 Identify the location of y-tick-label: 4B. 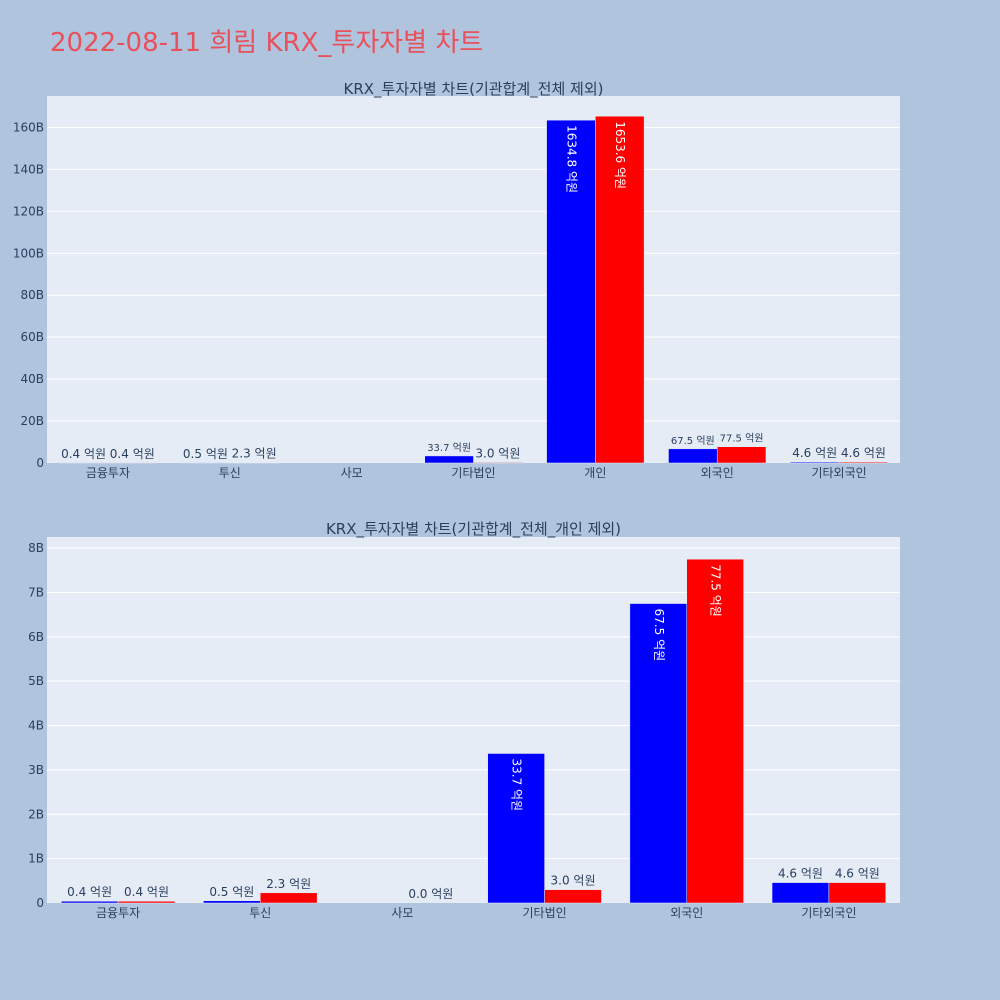
(36, 726).